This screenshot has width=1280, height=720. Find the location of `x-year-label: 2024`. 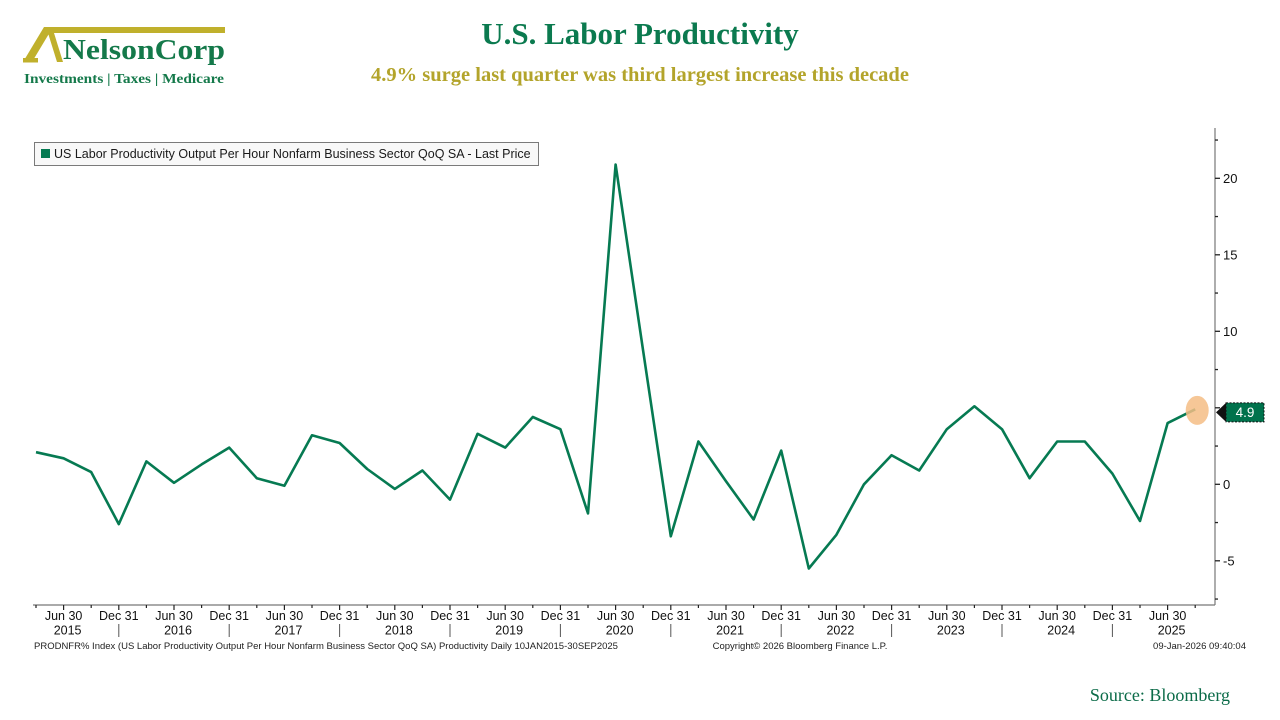

x-year-label: 2024 is located at coordinates (1061, 631).